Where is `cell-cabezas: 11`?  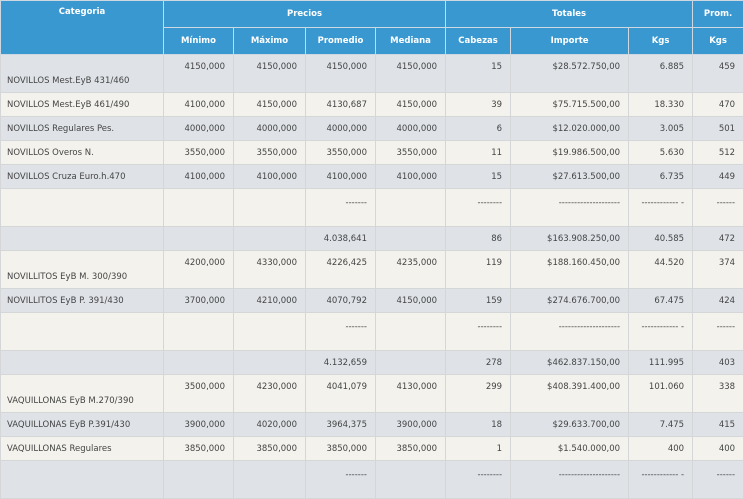 cell-cabezas: 11 is located at coordinates (478, 152).